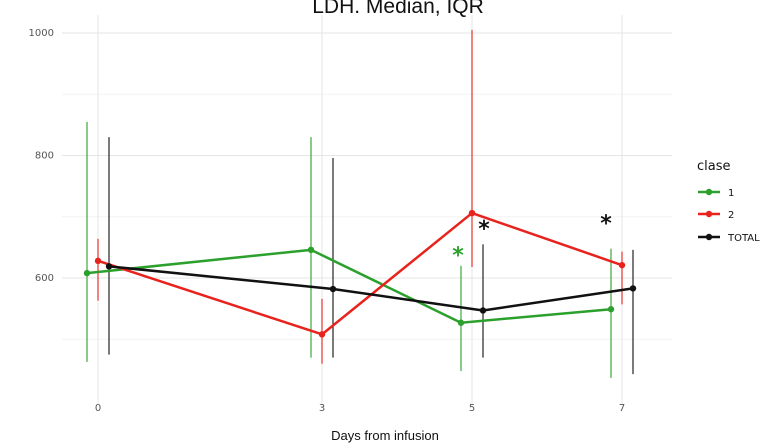 The height and width of the screenshot is (445, 773). I want to click on legend: clase 1 2 TOTAL, so click(728, 201).